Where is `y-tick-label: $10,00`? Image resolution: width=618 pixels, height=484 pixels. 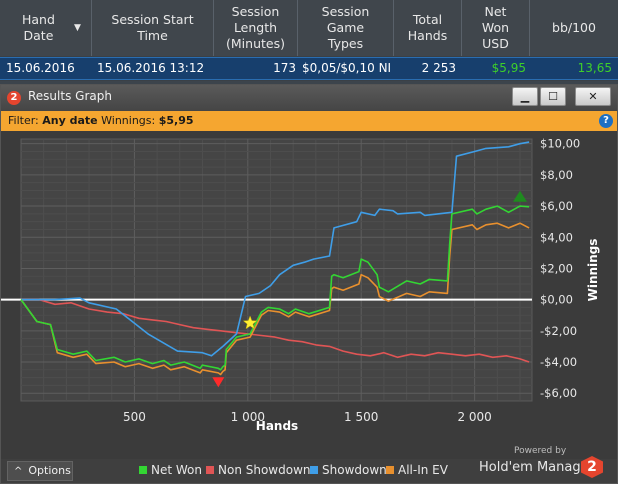
y-tick-label: $10,00 is located at coordinates (560, 144).